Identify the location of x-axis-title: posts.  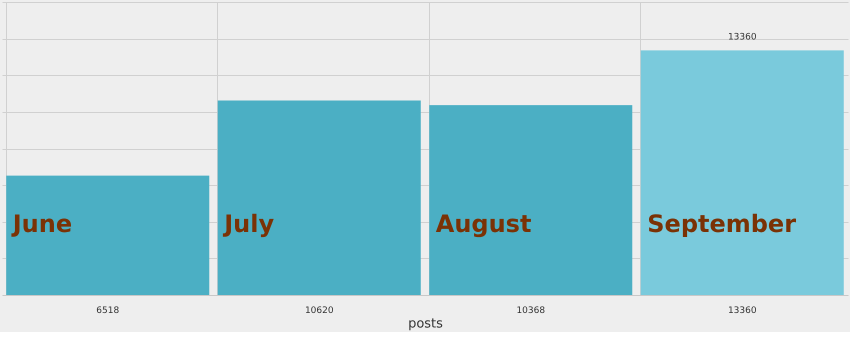
(426, 324).